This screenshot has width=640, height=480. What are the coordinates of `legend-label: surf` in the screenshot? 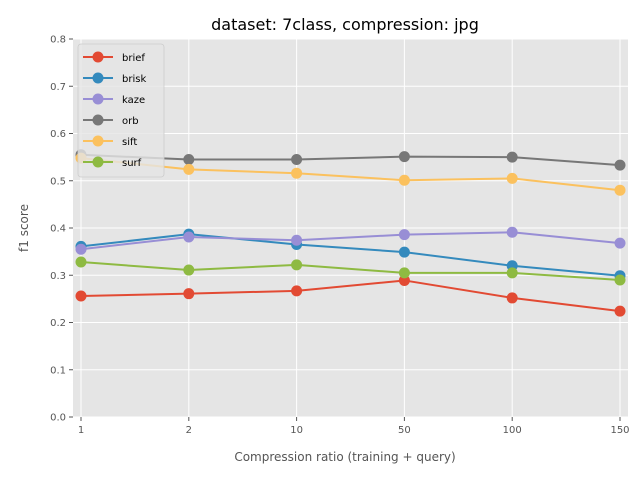 It's located at (132, 163).